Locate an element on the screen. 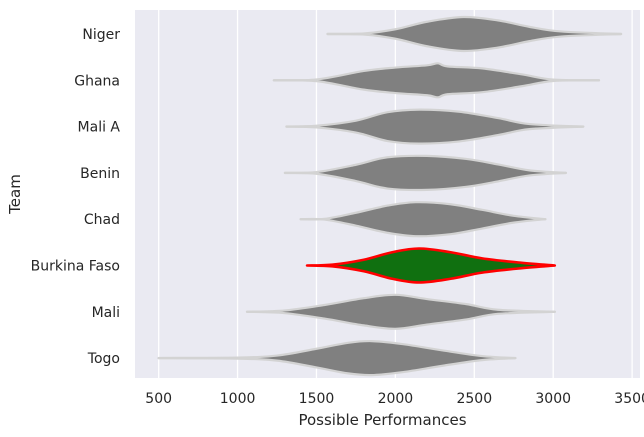 Image resolution: width=644 pixels, height=437 pixels. violin-ghana is located at coordinates (436, 80).